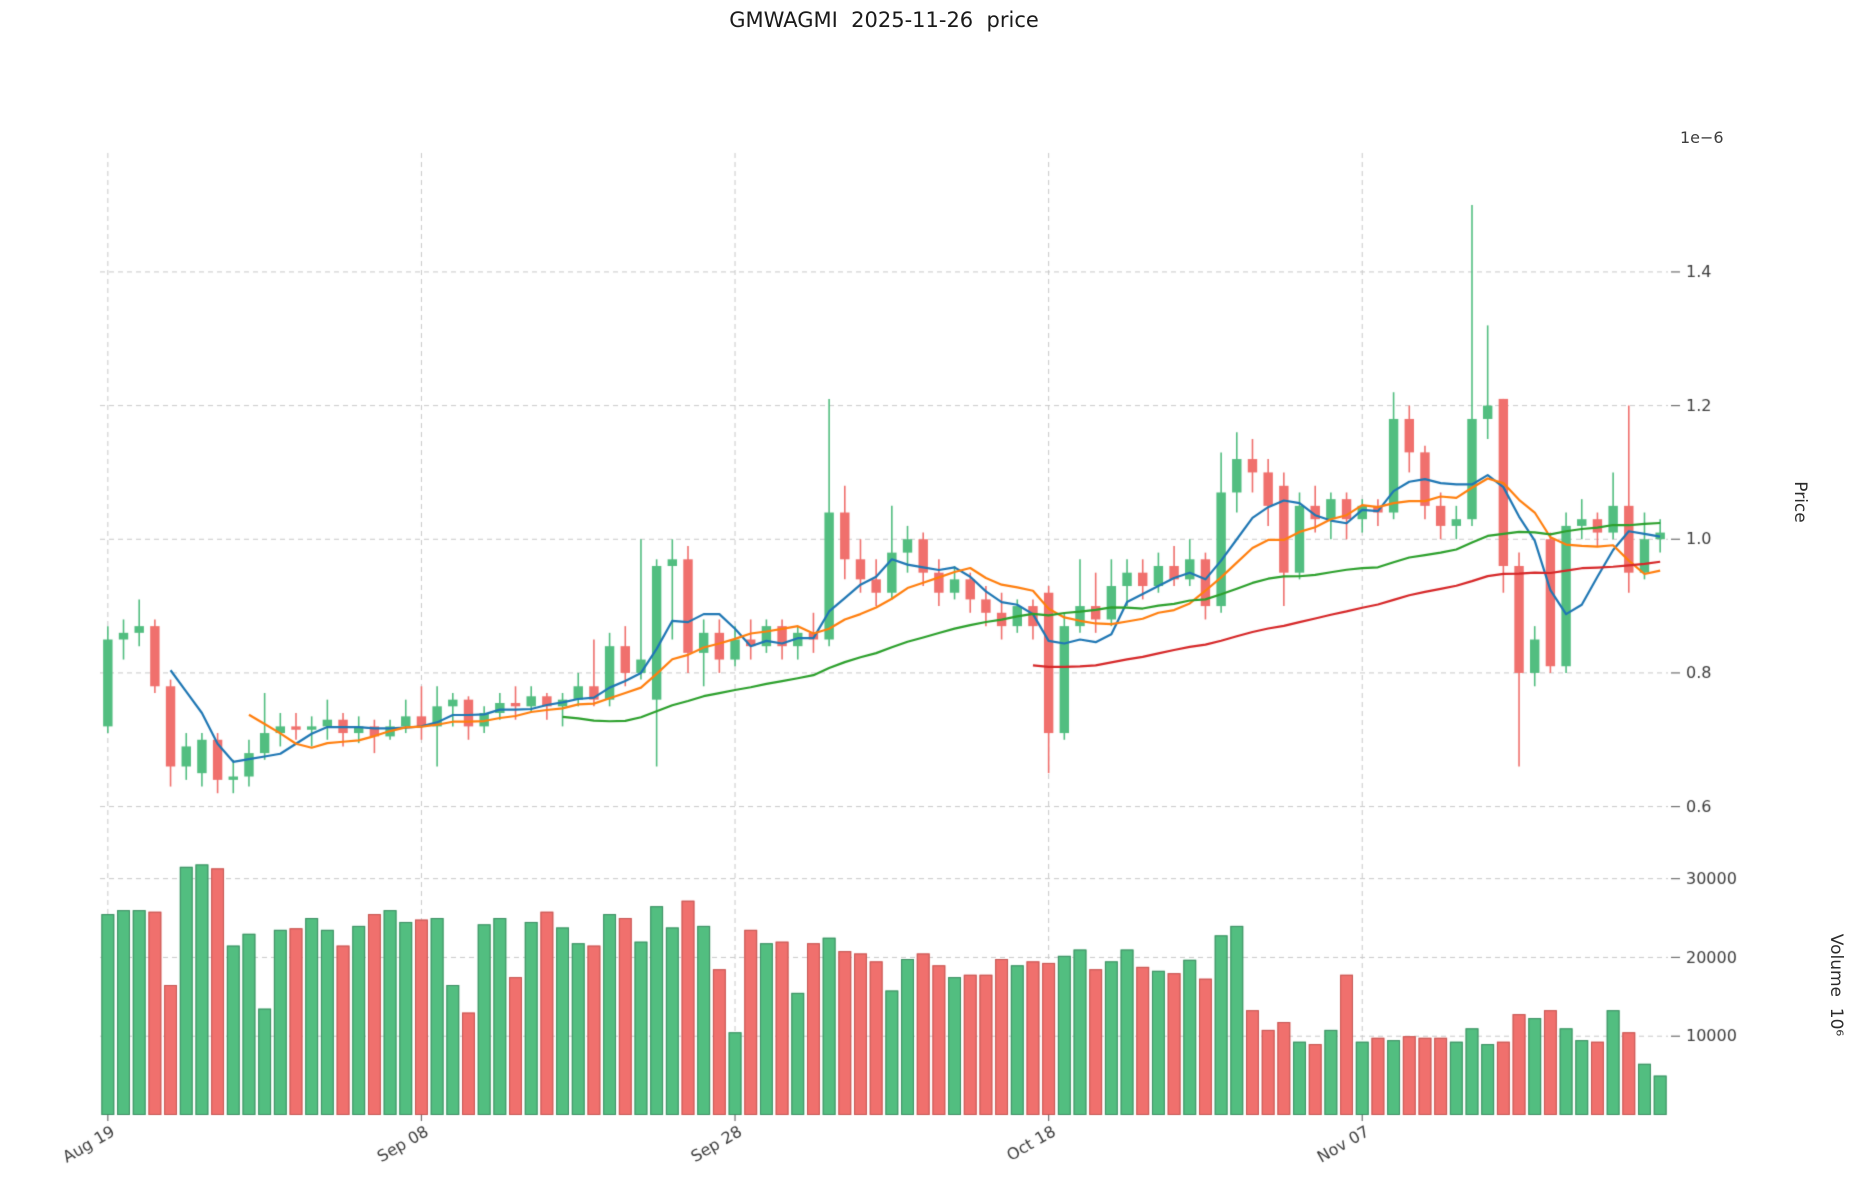 This screenshot has width=1872, height=1202. What do you see at coordinates (1836, 985) in the screenshot?
I see `volume-axis-title: Volume 10⁶` at bounding box center [1836, 985].